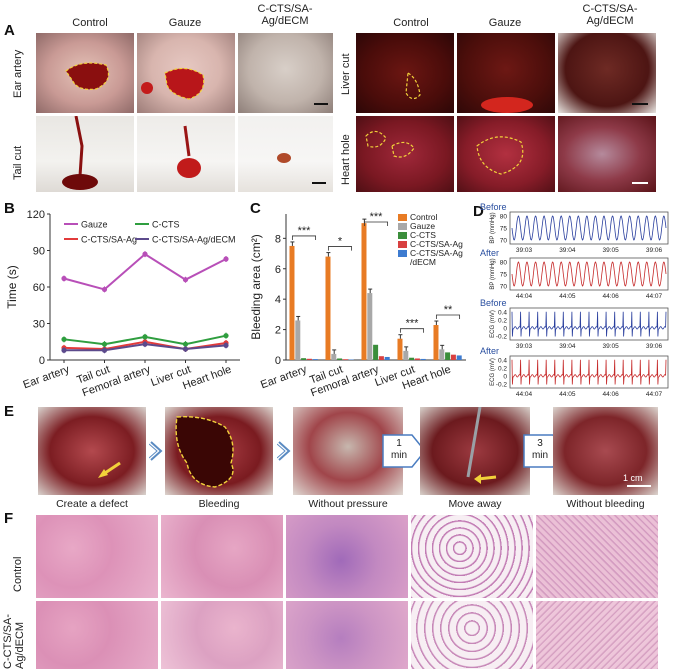  What do you see at coordinates (654, 250) in the screenshot?
I see `trace-time-label: 39:06` at bounding box center [654, 250].